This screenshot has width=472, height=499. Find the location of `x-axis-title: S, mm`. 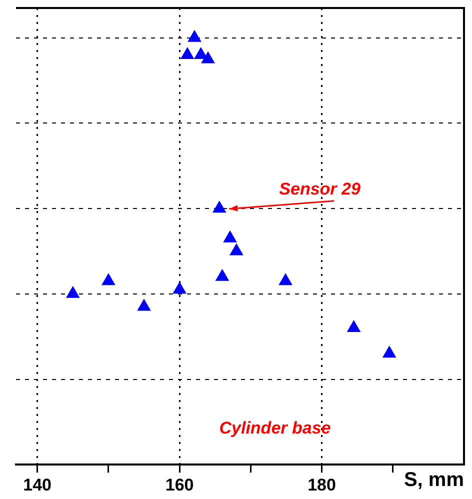

x-axis-title: S, mm is located at coordinates (434, 480).